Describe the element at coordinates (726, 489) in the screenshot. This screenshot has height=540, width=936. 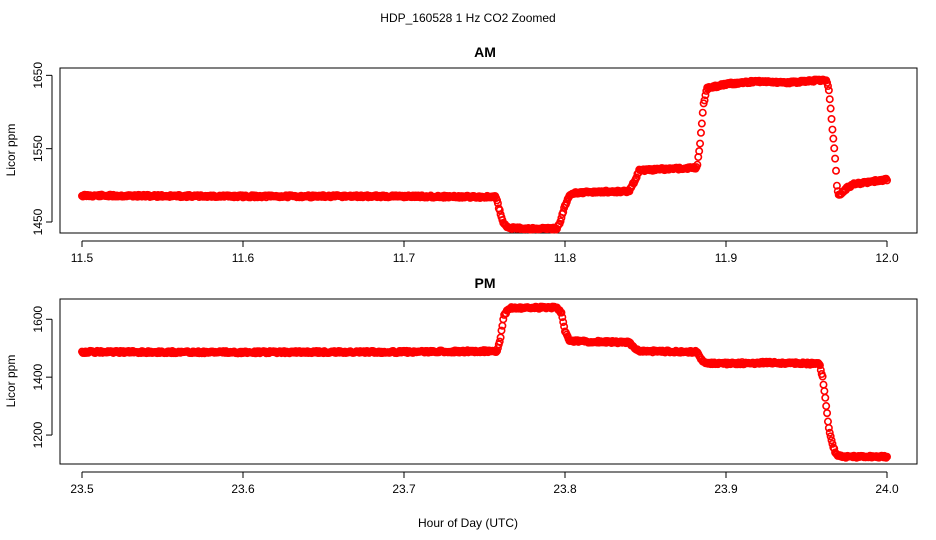
I see `pm-x-tick-label: 23.9` at that location.